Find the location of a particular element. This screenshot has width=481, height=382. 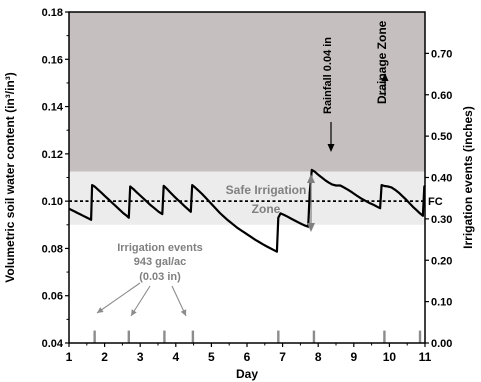

x-tick-label: 7 is located at coordinates (282, 357).